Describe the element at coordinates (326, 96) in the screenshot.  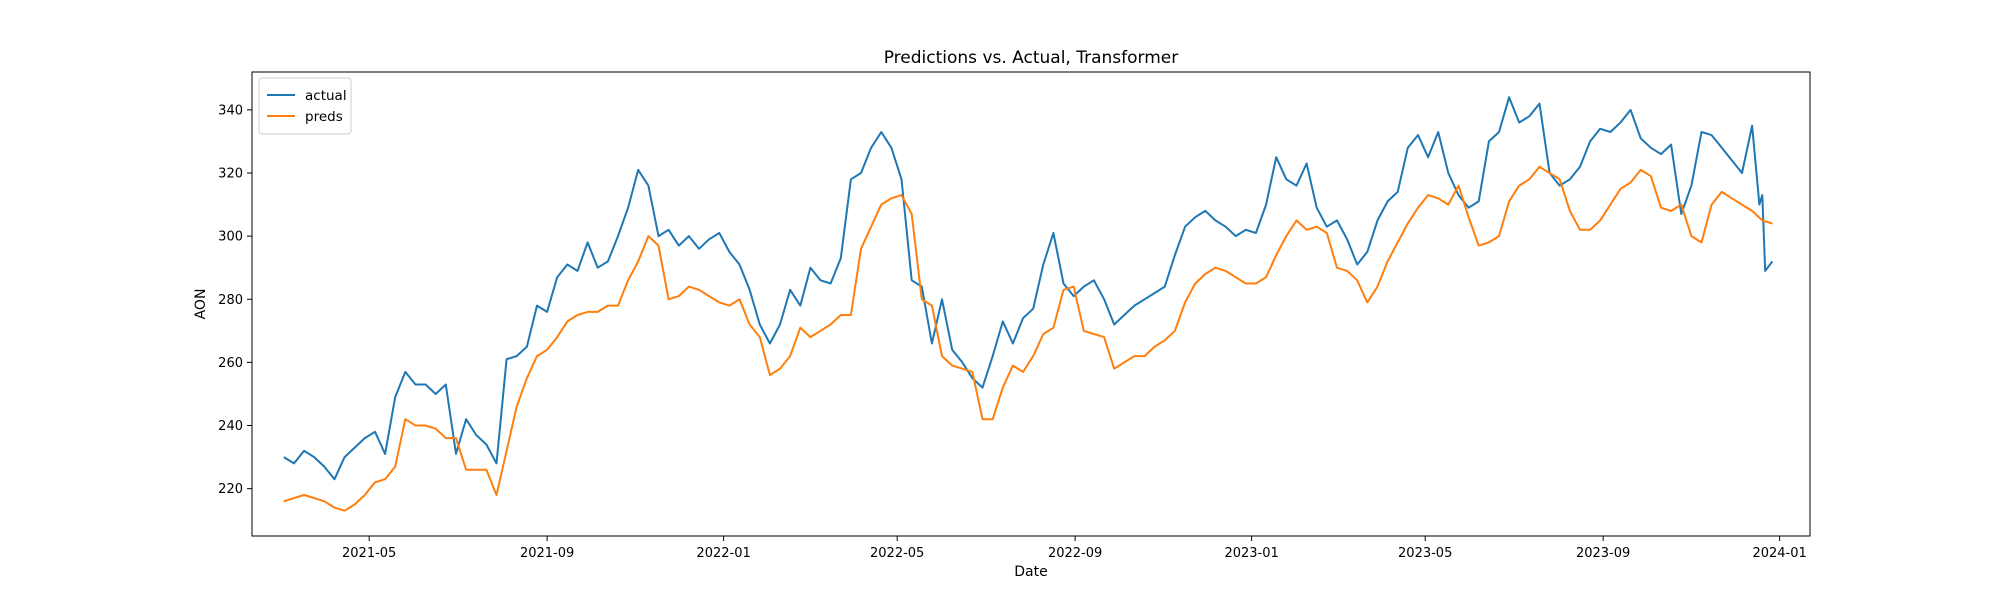
I see `legend-label-actual: actual` at that location.